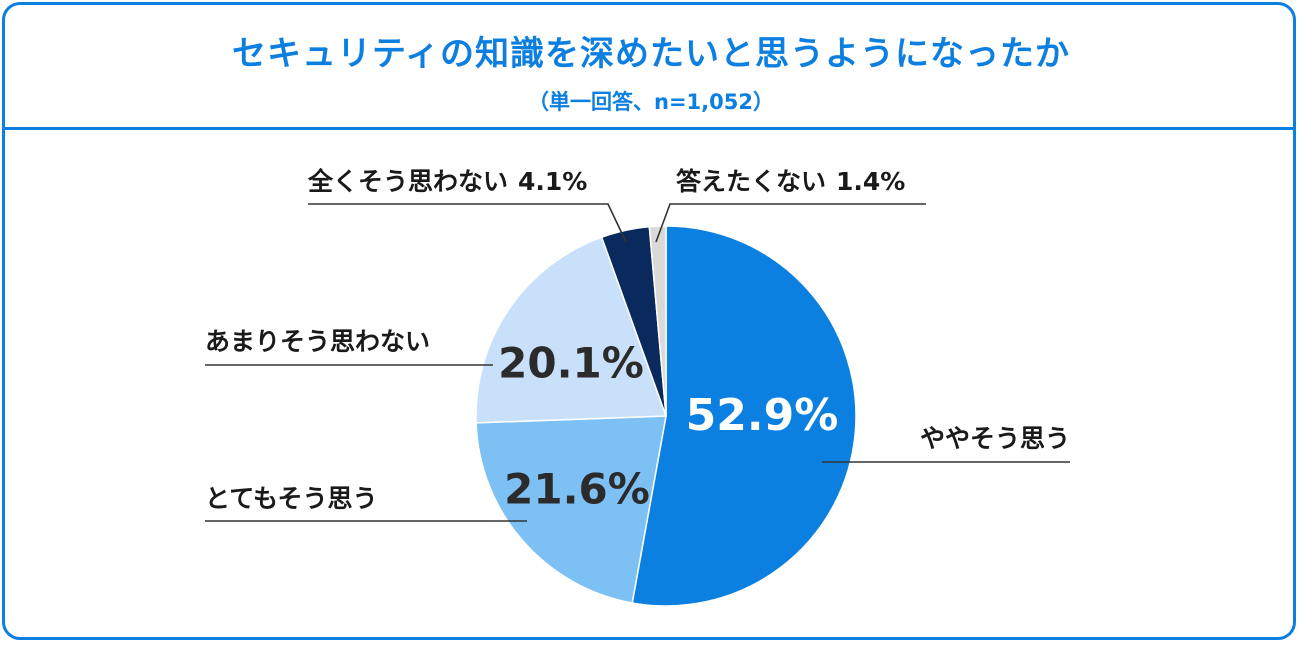 This screenshot has width=1302, height=646. What do you see at coordinates (651, 102) in the screenshot?
I see `chart-subtitle: （単一回答、n=1,052）` at bounding box center [651, 102].